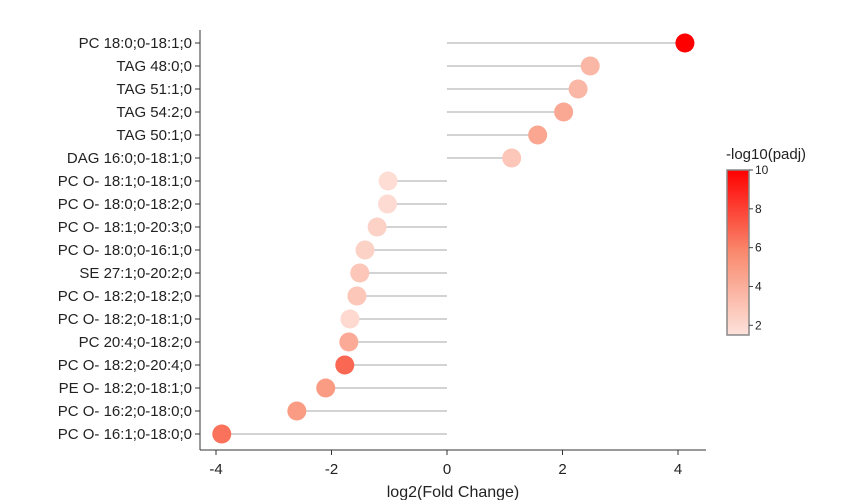 The width and height of the screenshot is (847, 500). I want to click on x-tick-label: -4, so click(215, 469).